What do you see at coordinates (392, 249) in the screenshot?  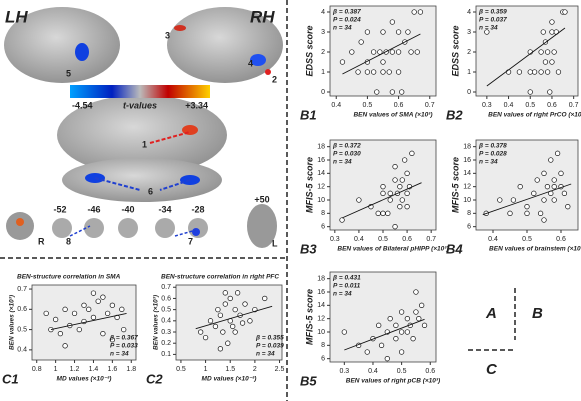 I see `x-axis-label: BEN values of Bilateral pHIPP (×10³)` at bounding box center [392, 249].